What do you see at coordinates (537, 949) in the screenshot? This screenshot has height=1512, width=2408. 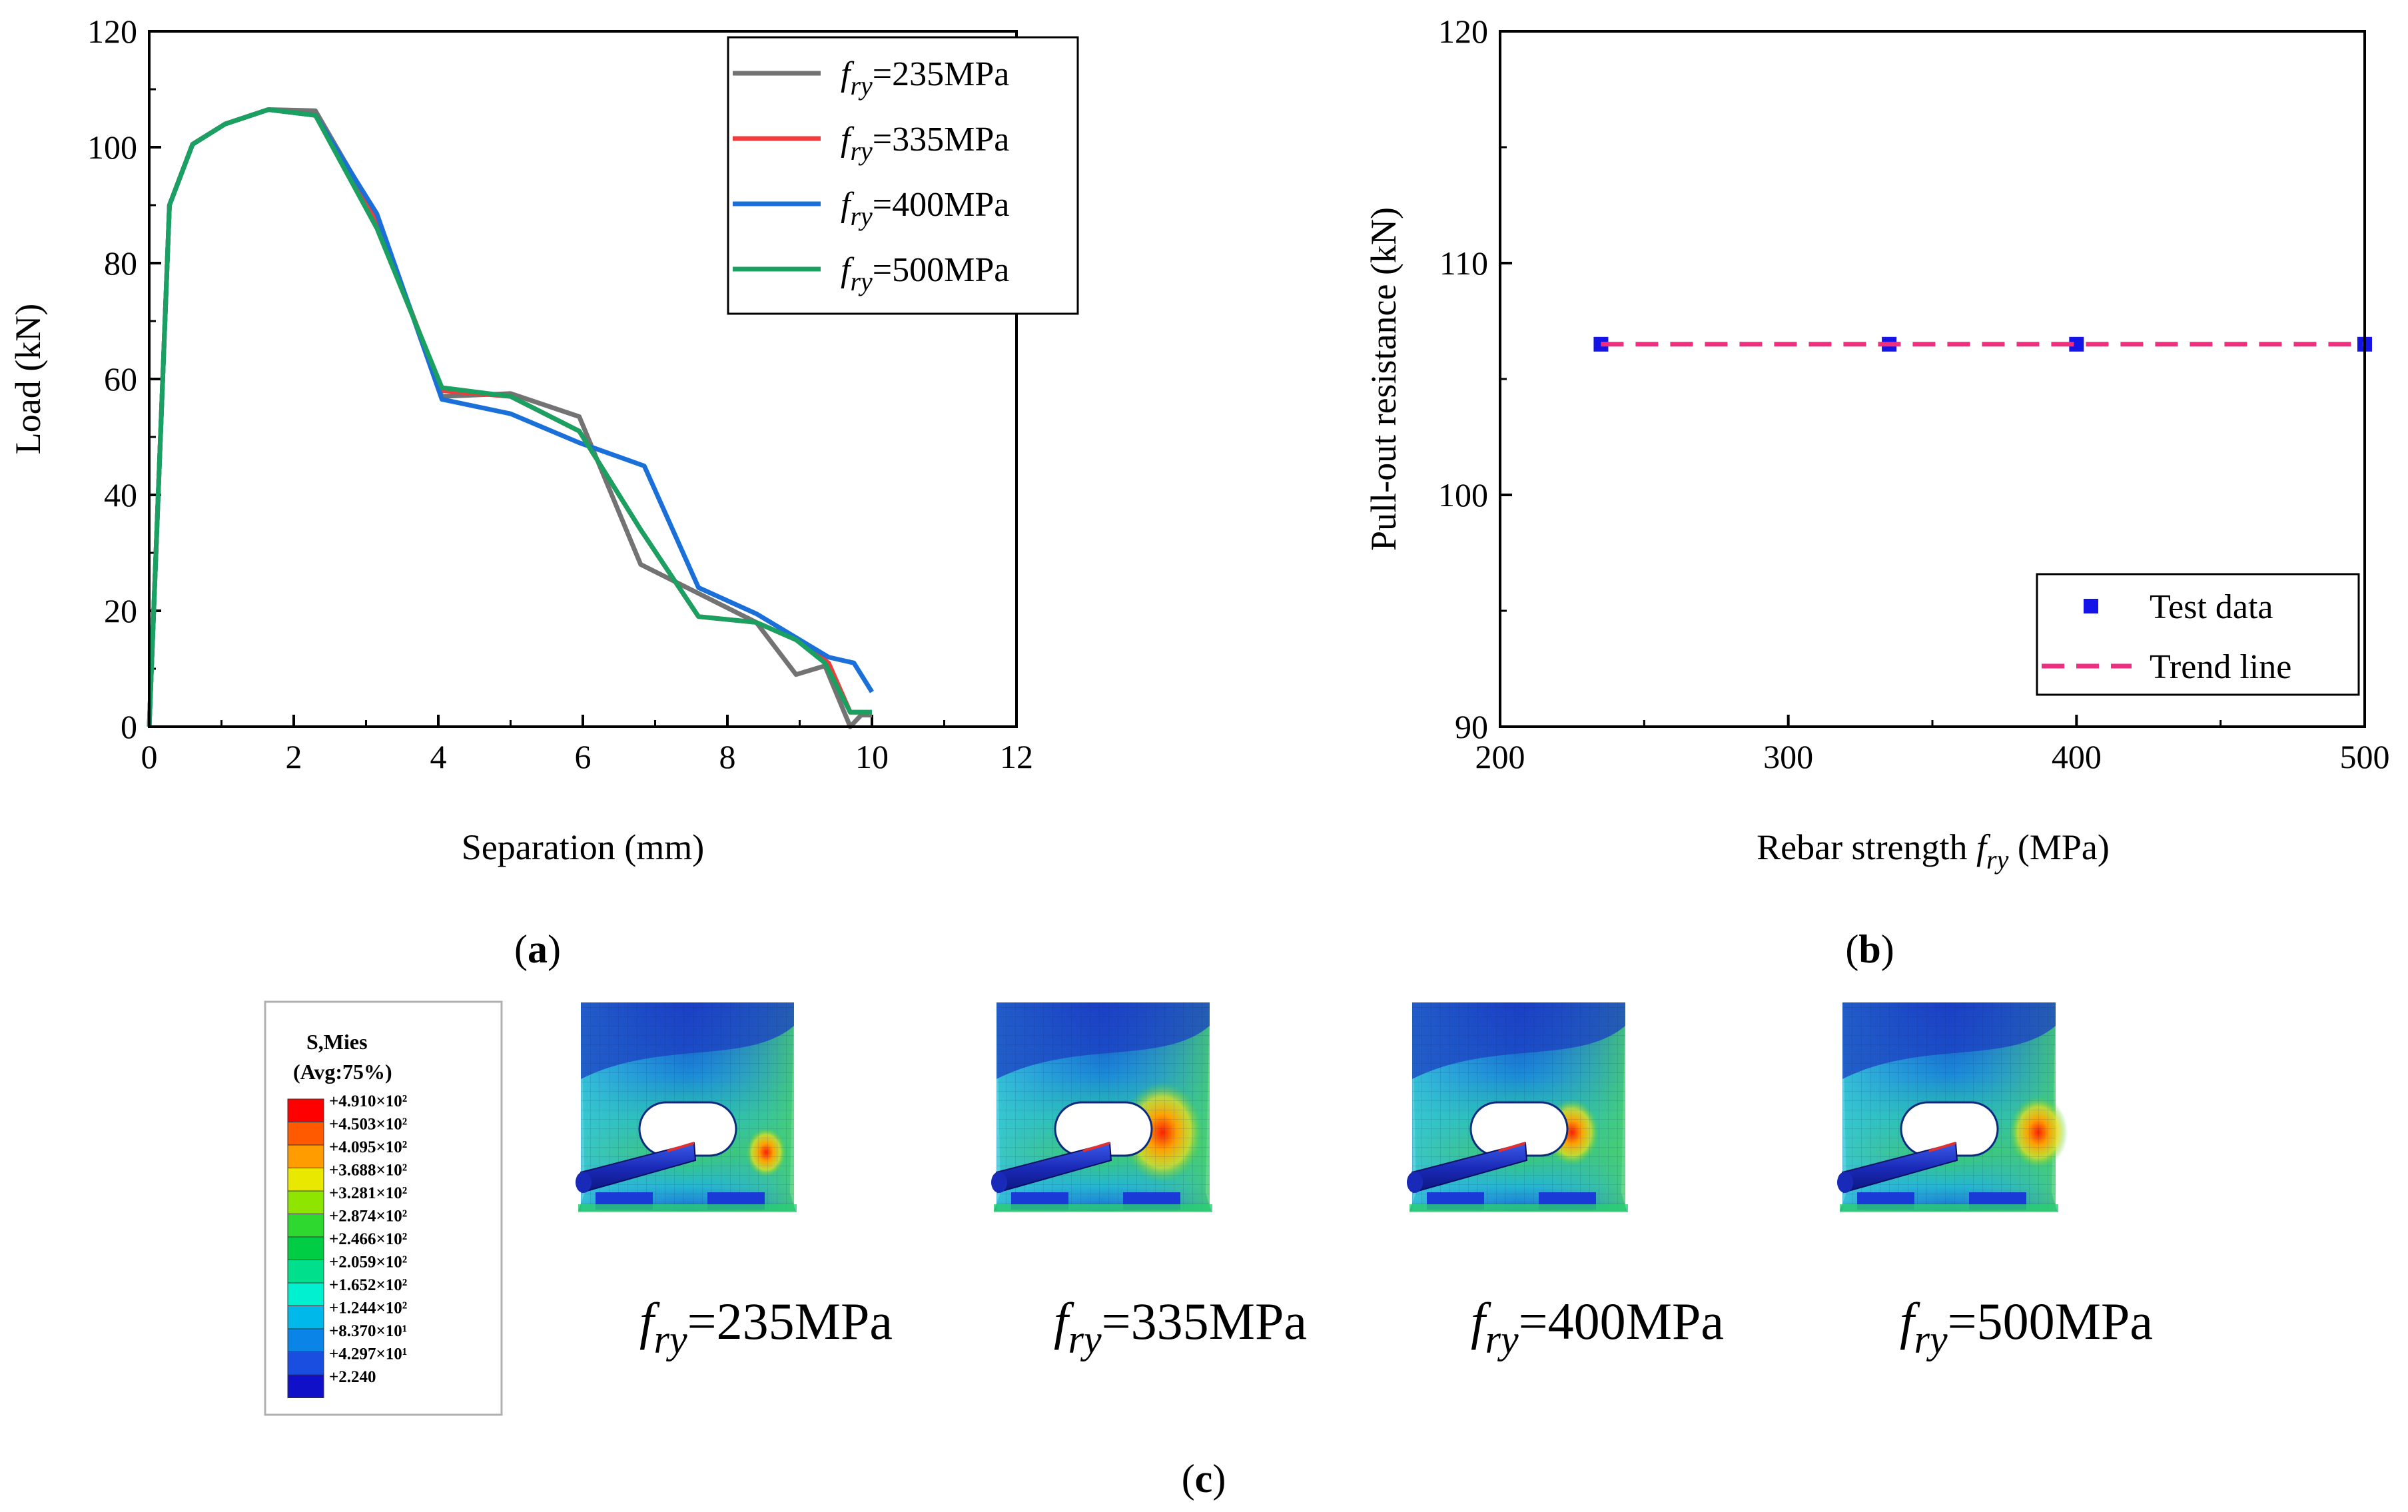 I see `panel-label-a: (a)` at bounding box center [537, 949].